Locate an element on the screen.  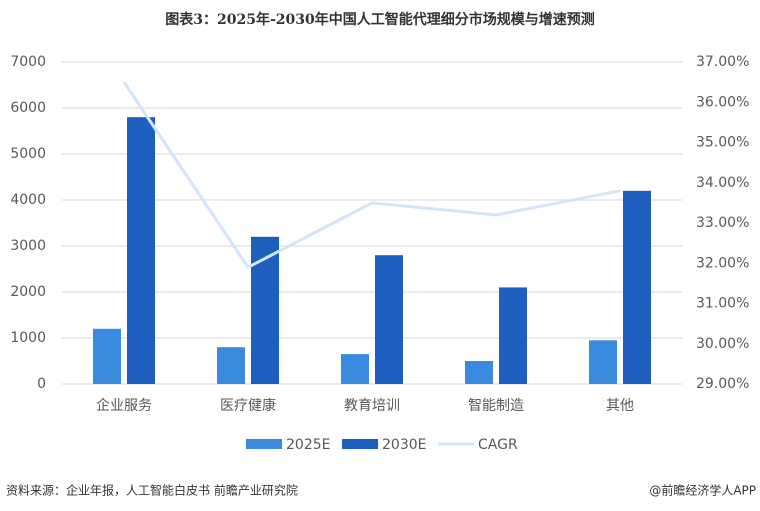
y-tick-label: 1000 is located at coordinates (28, 338).